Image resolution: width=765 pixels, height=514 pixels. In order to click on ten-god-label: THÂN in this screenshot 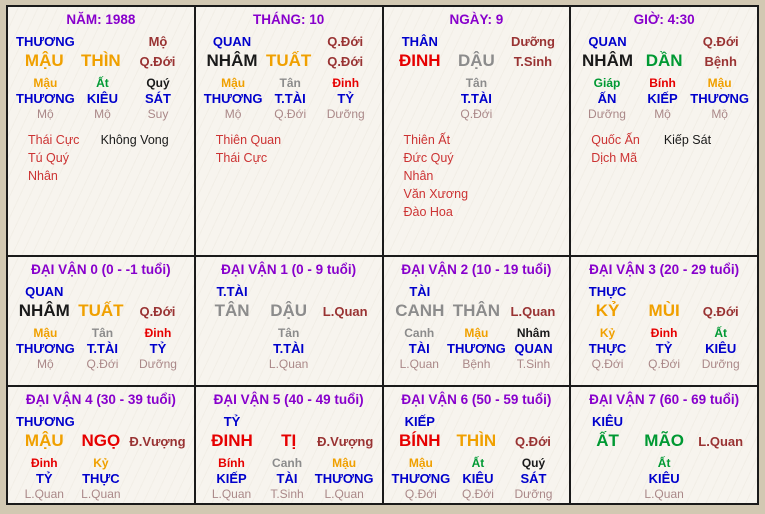, I will do `click(419, 41)`.